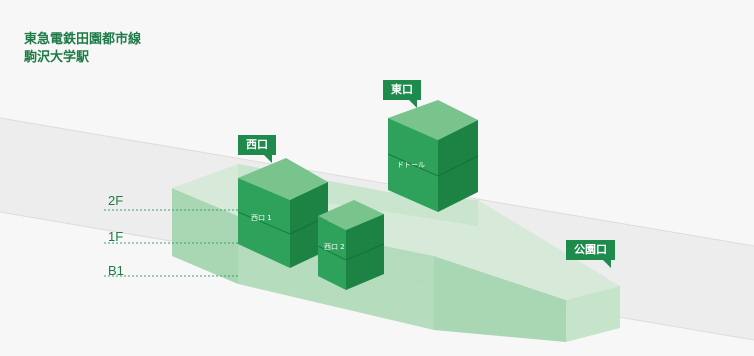 Image resolution: width=754 pixels, height=356 pixels. I want to click on floor-label-B1: B1, so click(116, 270).